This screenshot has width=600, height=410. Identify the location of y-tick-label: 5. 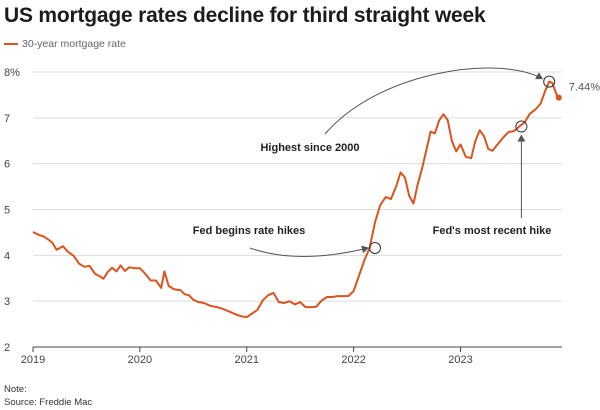
(7, 211).